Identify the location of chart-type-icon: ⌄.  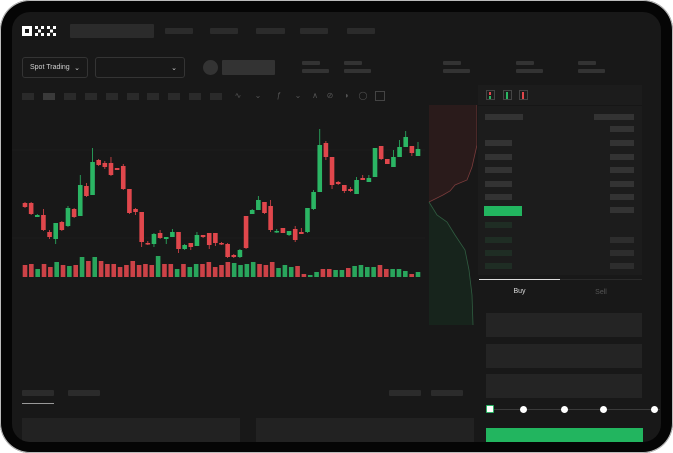
(258, 95).